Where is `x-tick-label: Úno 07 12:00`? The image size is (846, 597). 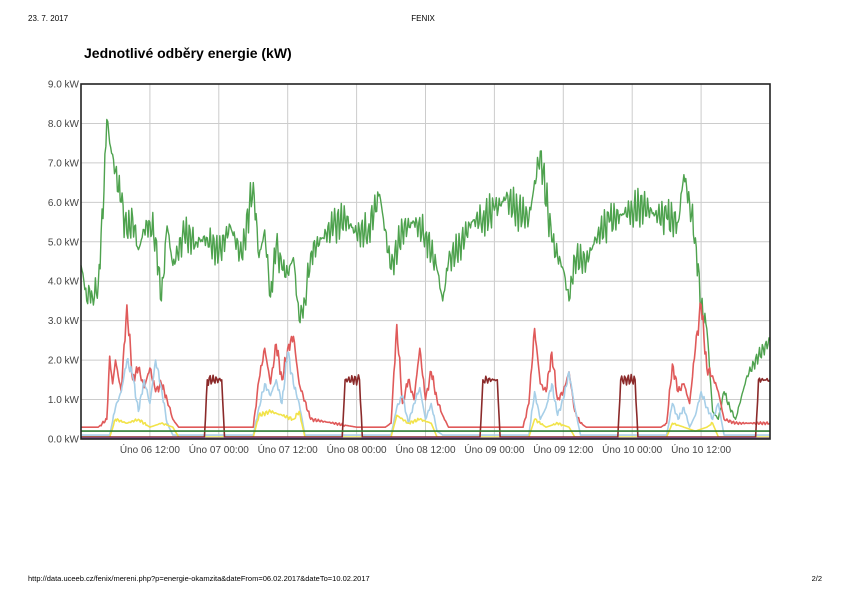 x-tick-label: Úno 07 12:00 is located at coordinates (288, 449).